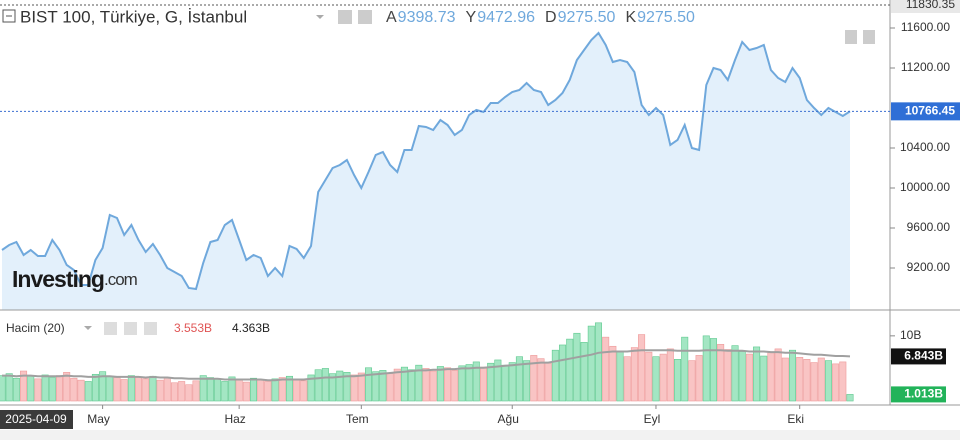  What do you see at coordinates (795, 419) in the screenshot?
I see `x-tick-label: Eki` at bounding box center [795, 419].